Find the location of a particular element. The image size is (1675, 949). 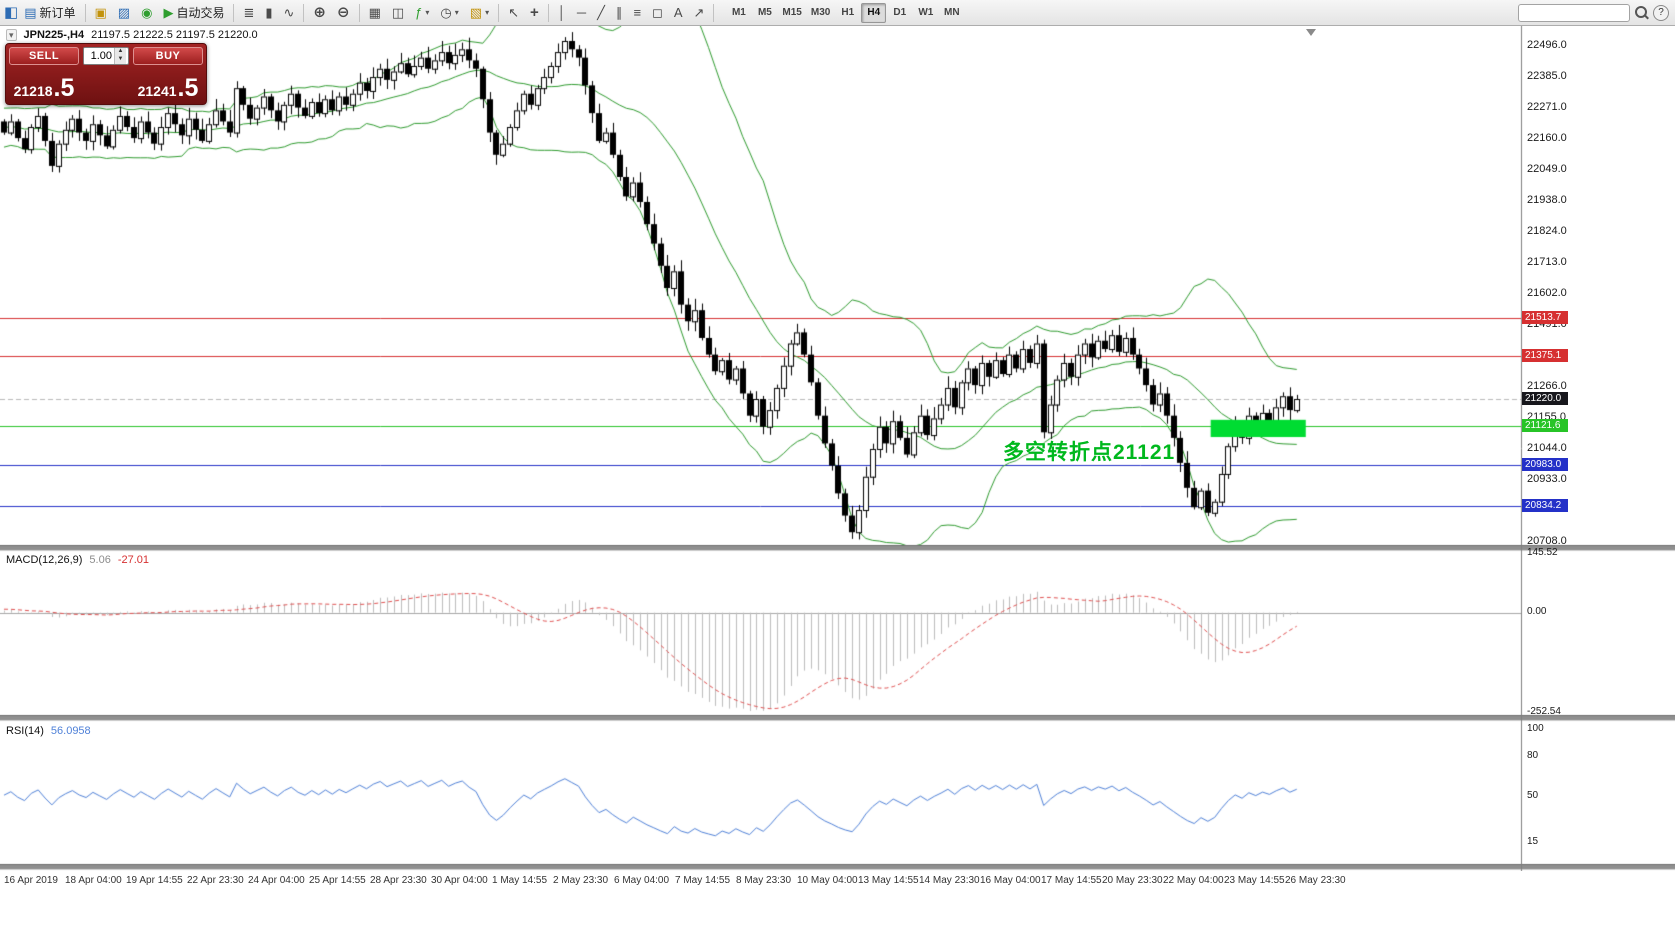

rsi-axis-label: 100 is located at coordinates (1535, 728).